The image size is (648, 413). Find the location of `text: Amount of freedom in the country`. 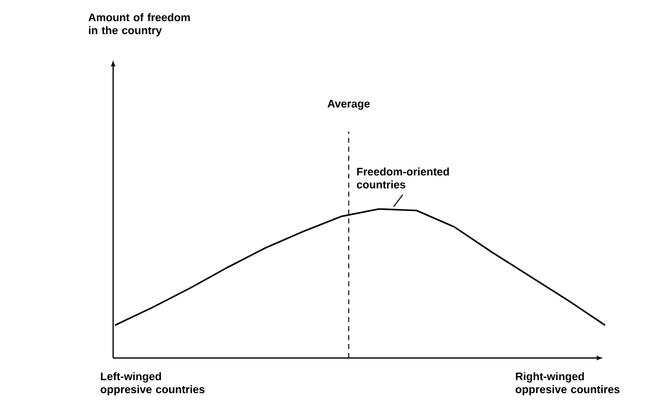

text: Amount of freedom in the country is located at coordinates (139, 24).